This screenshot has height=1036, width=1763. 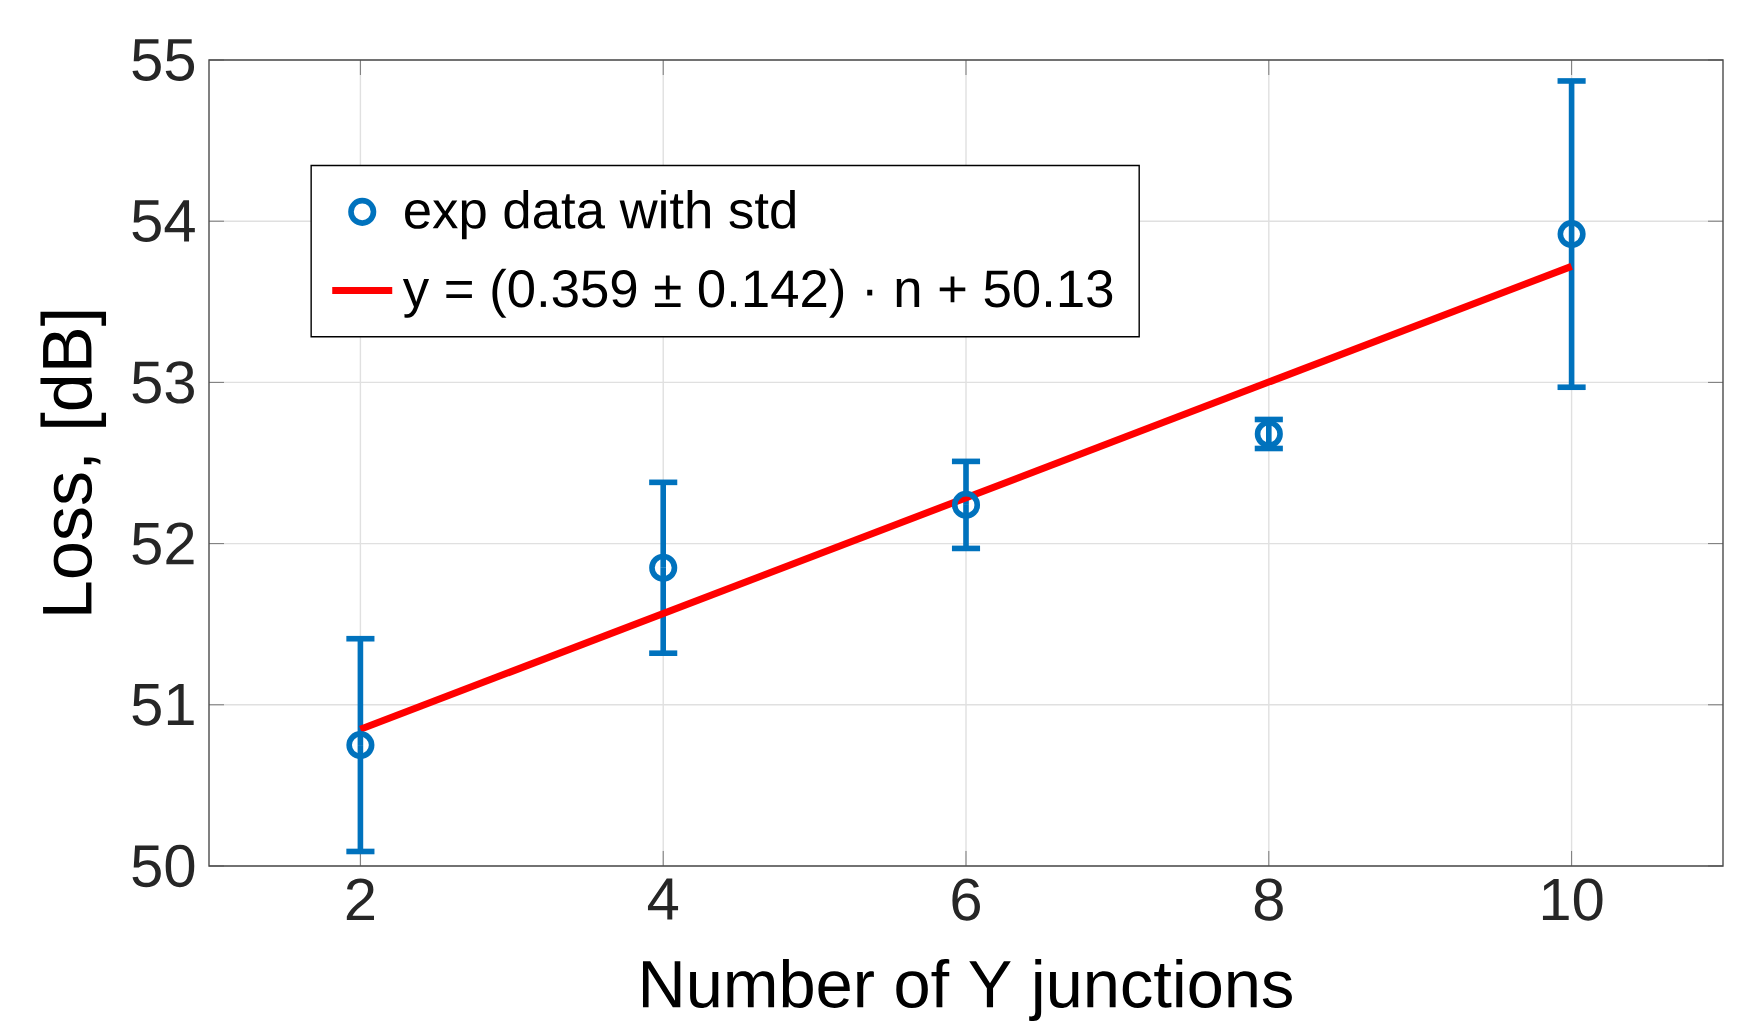 I want to click on x-tick-label: 10, so click(x=1572, y=899).